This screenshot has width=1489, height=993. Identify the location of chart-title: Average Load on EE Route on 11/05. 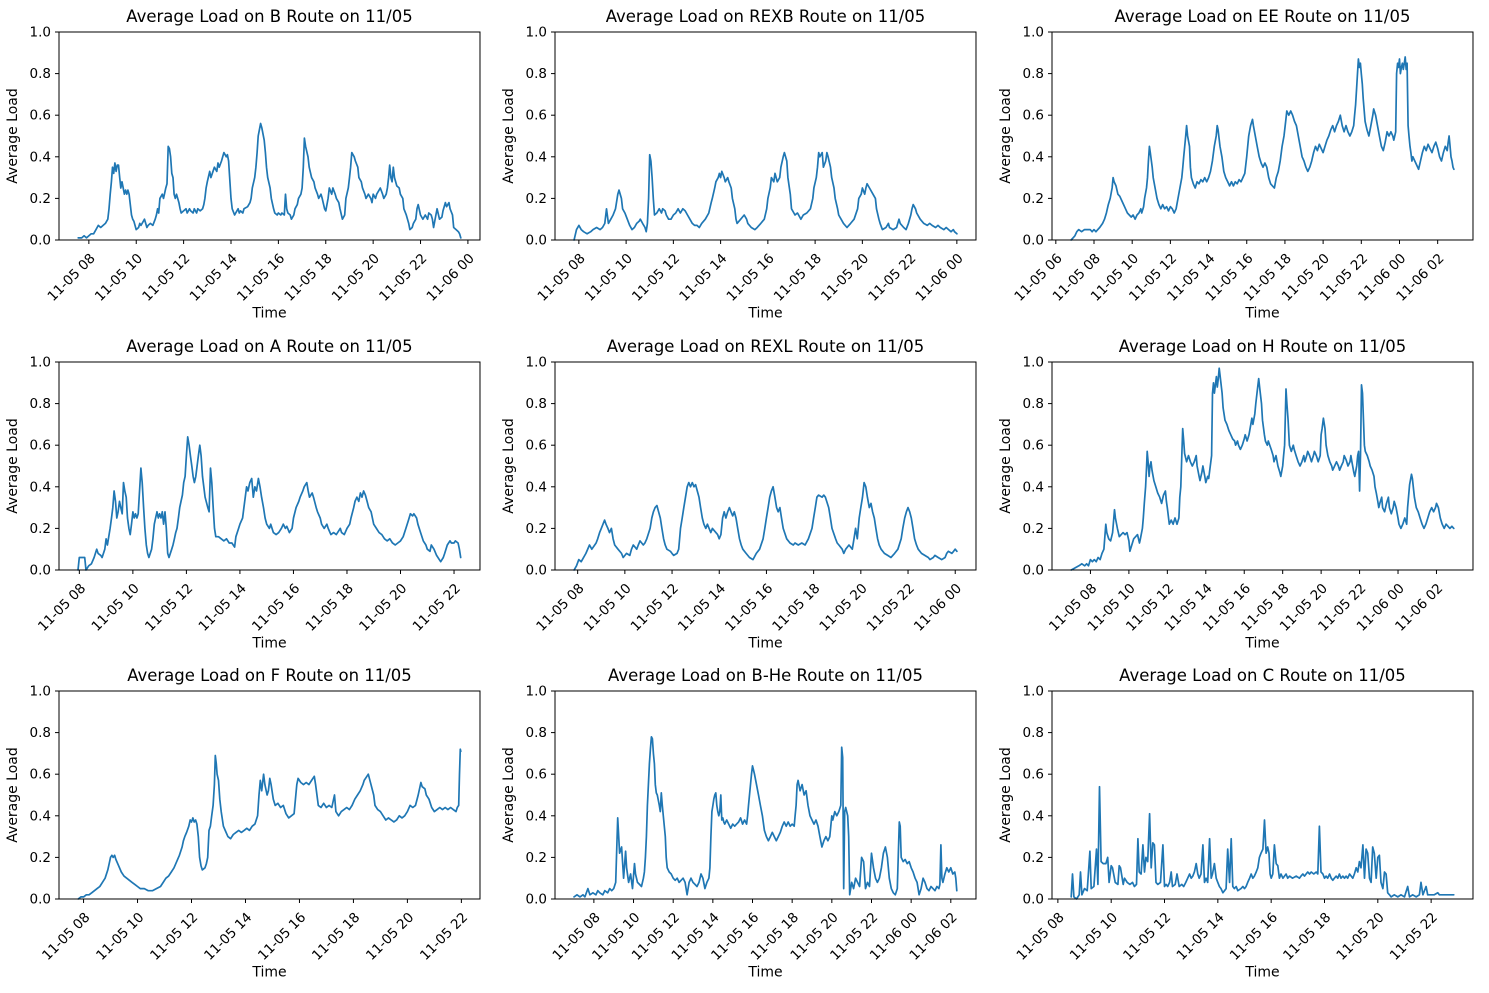
(1262, 16).